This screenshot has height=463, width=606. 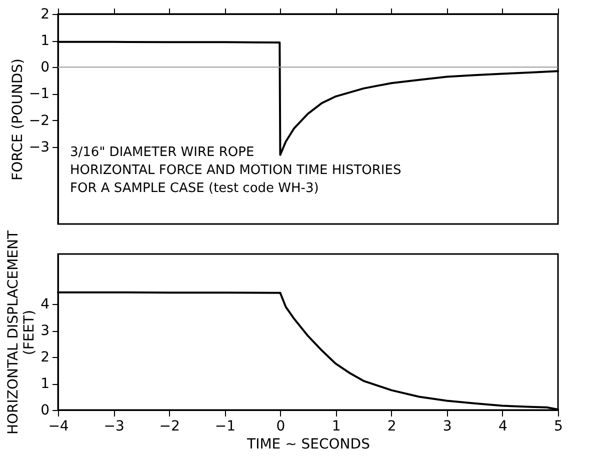 I want to click on y-axis-title: FORCE (POUNDS), so click(x=18, y=119).